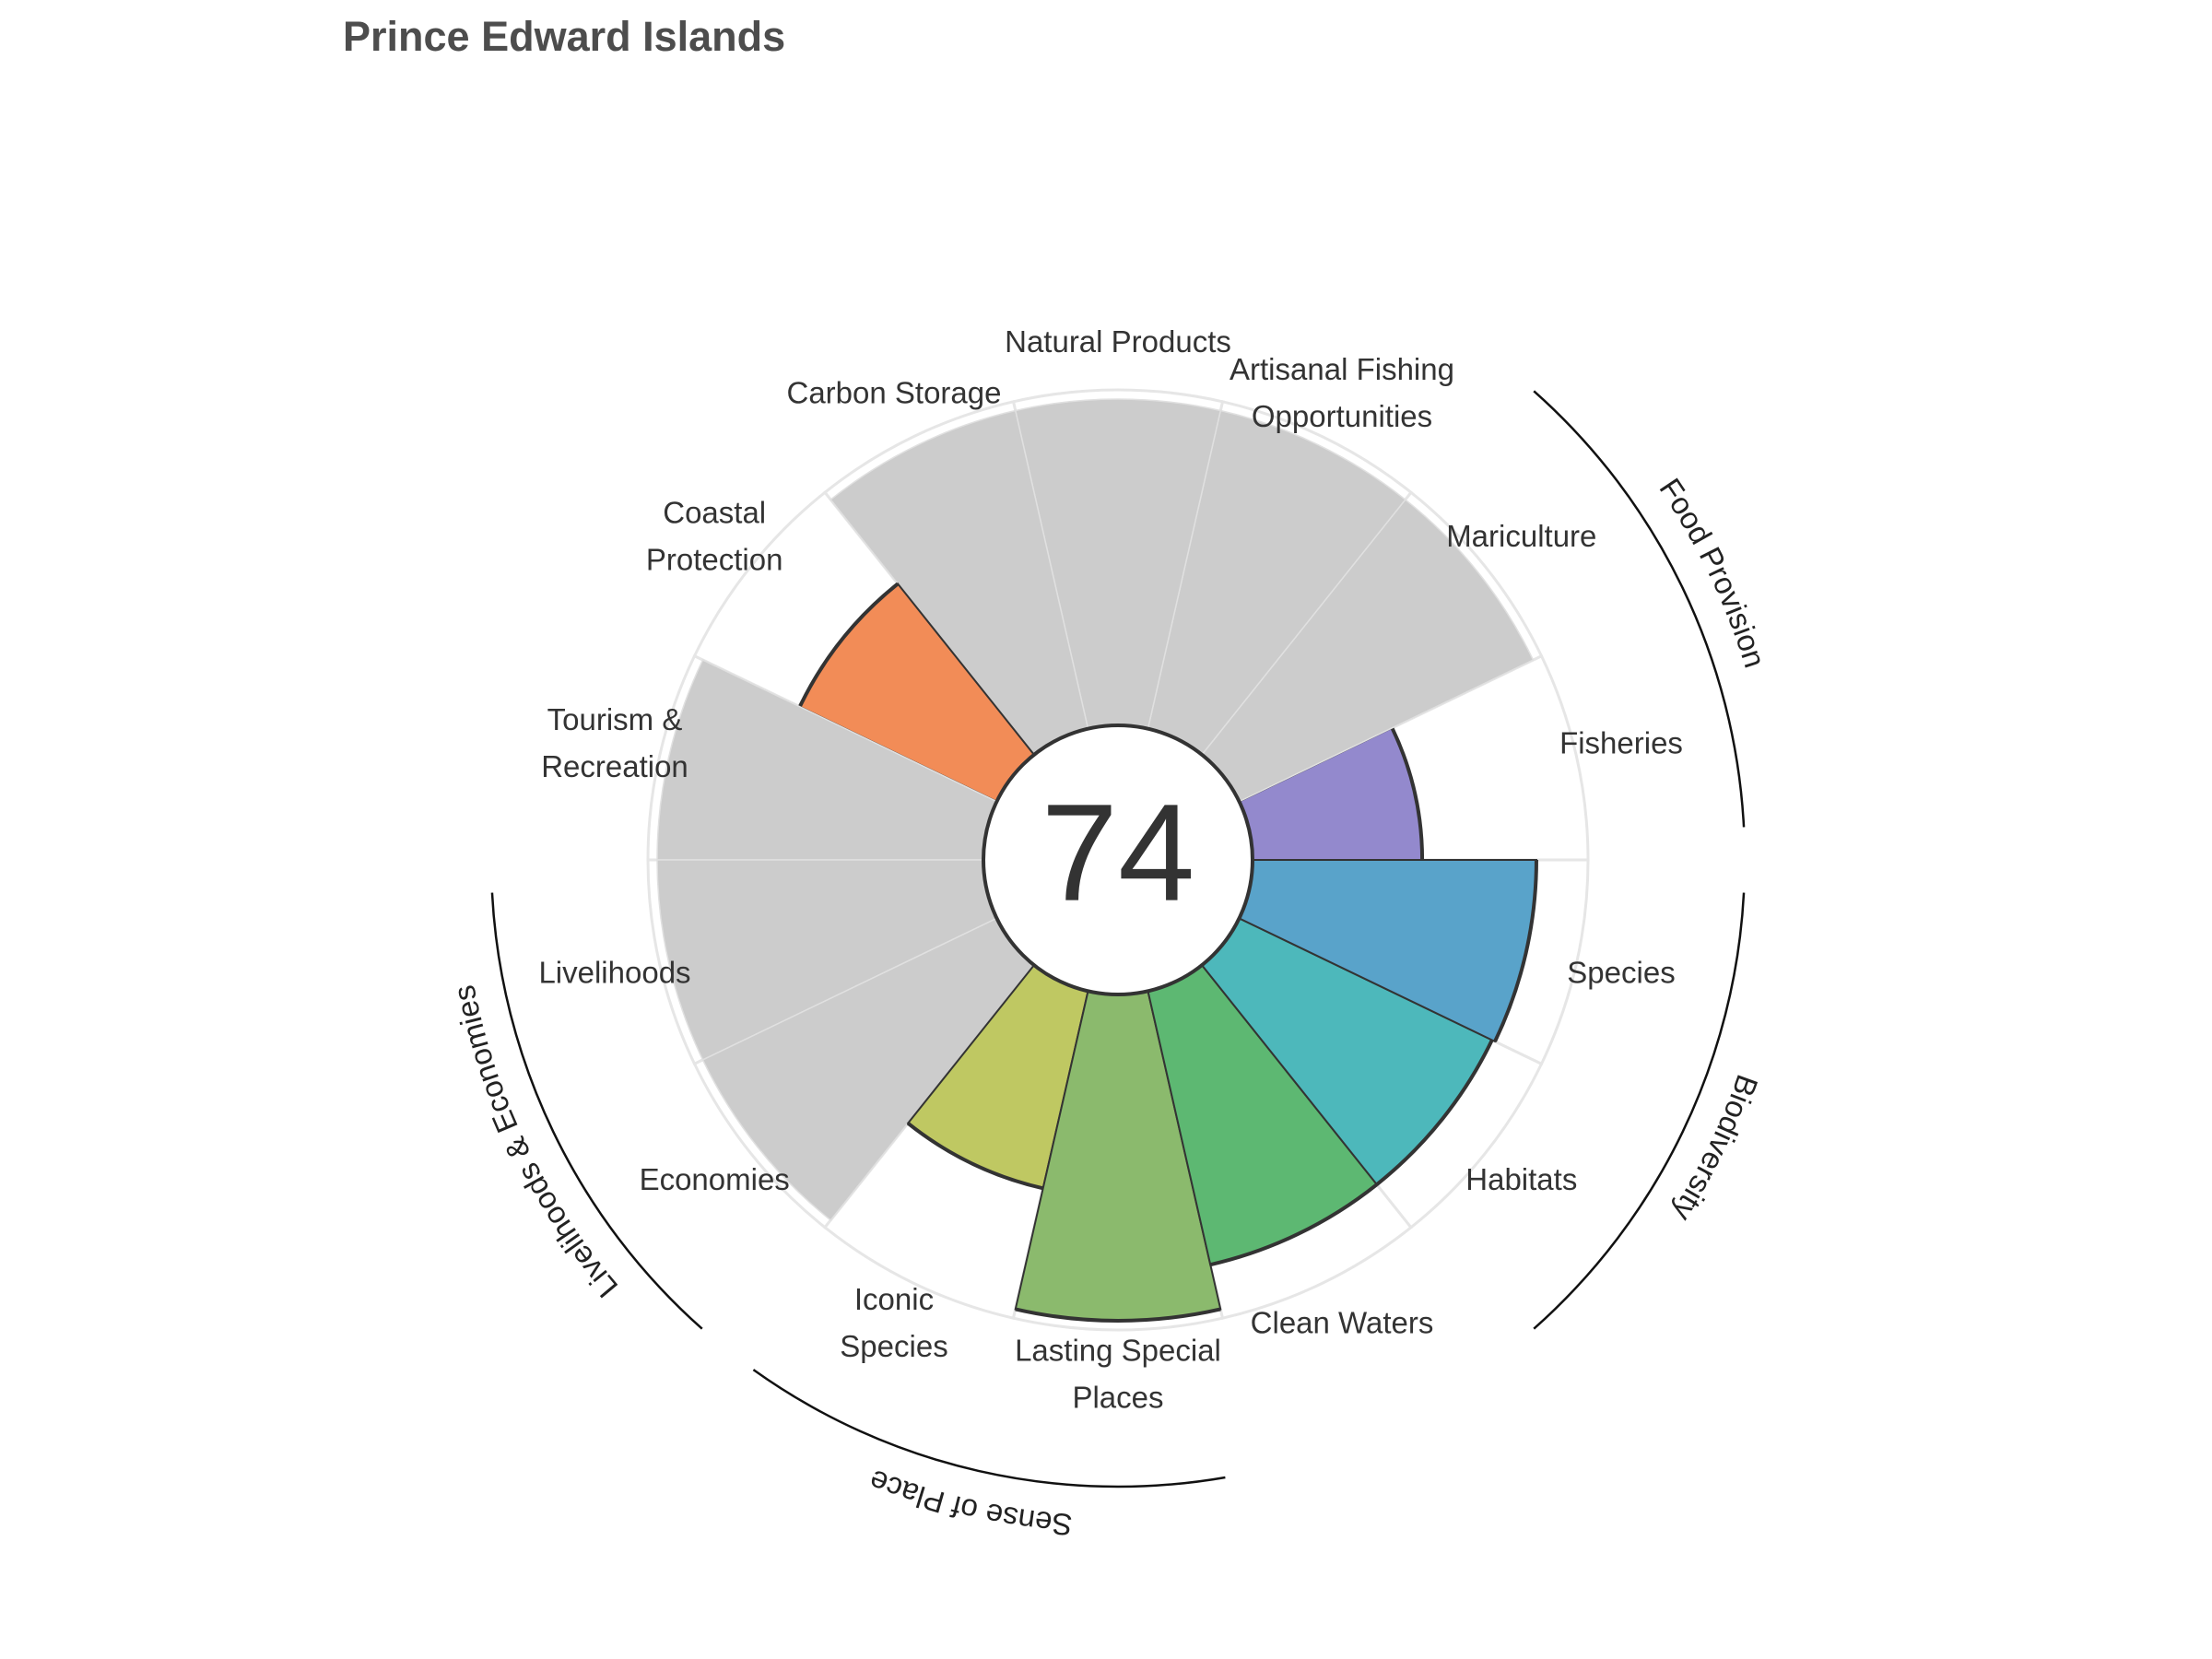 The image size is (2212, 1659). Describe the element at coordinates (1621, 972) in the screenshot. I see `category-label: Species` at that location.